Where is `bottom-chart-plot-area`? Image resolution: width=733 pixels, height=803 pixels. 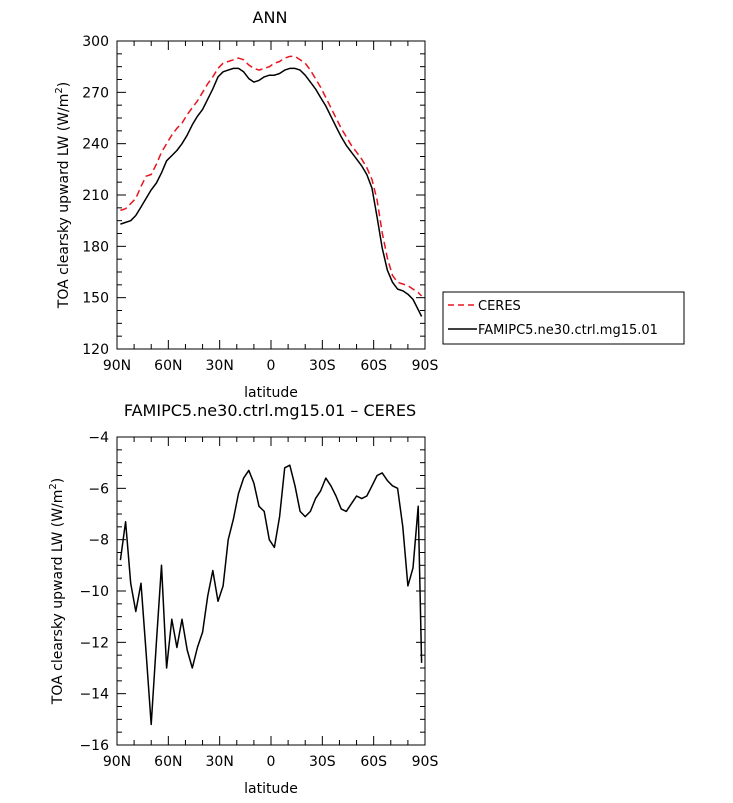
bottom-chart-plot-area is located at coordinates (271, 595).